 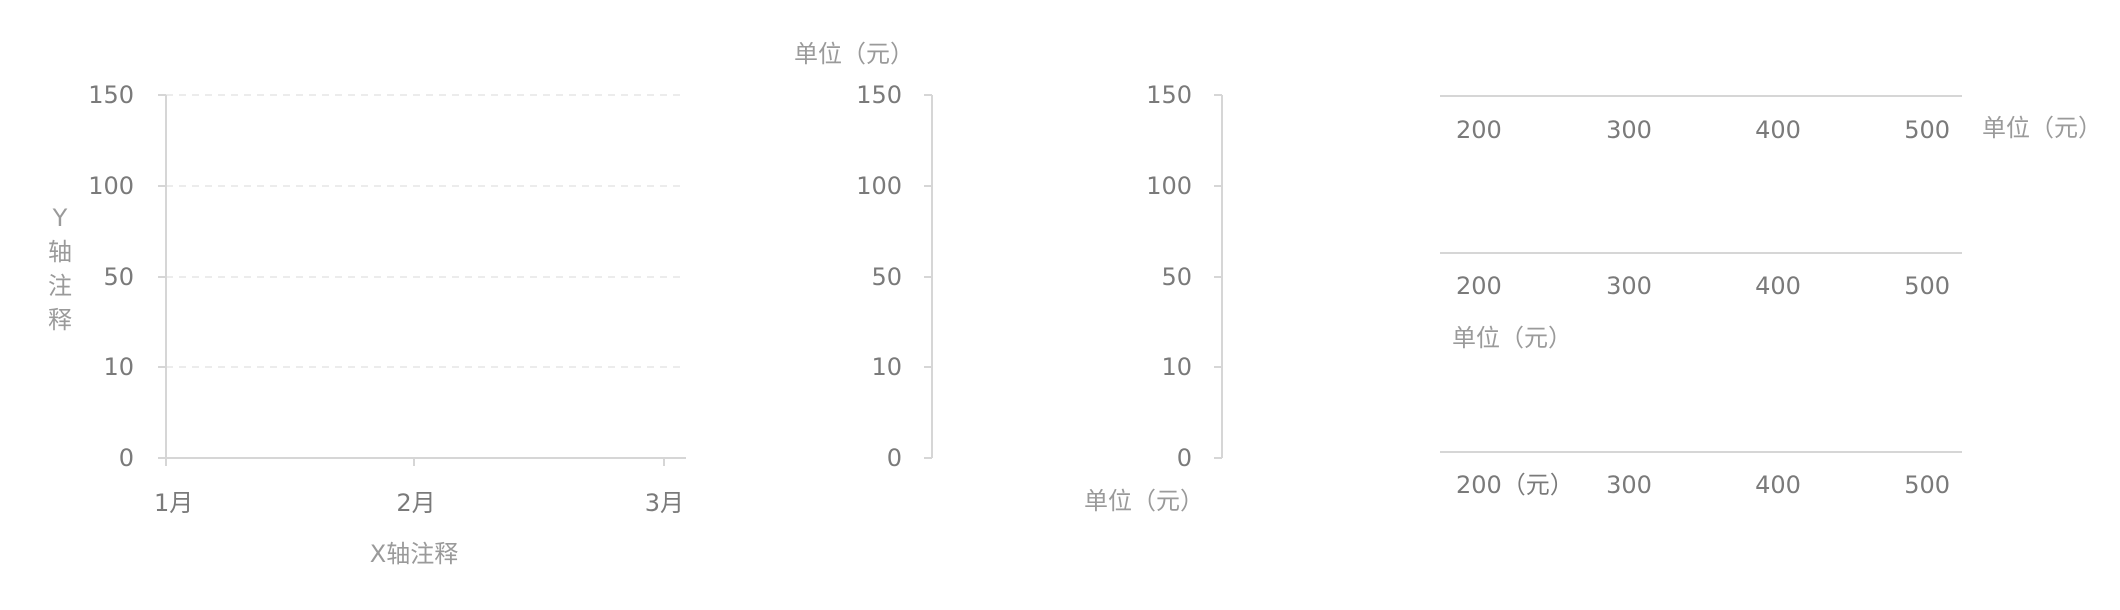 I want to click on chart1-x-tick-label: 2月, so click(x=415, y=503).